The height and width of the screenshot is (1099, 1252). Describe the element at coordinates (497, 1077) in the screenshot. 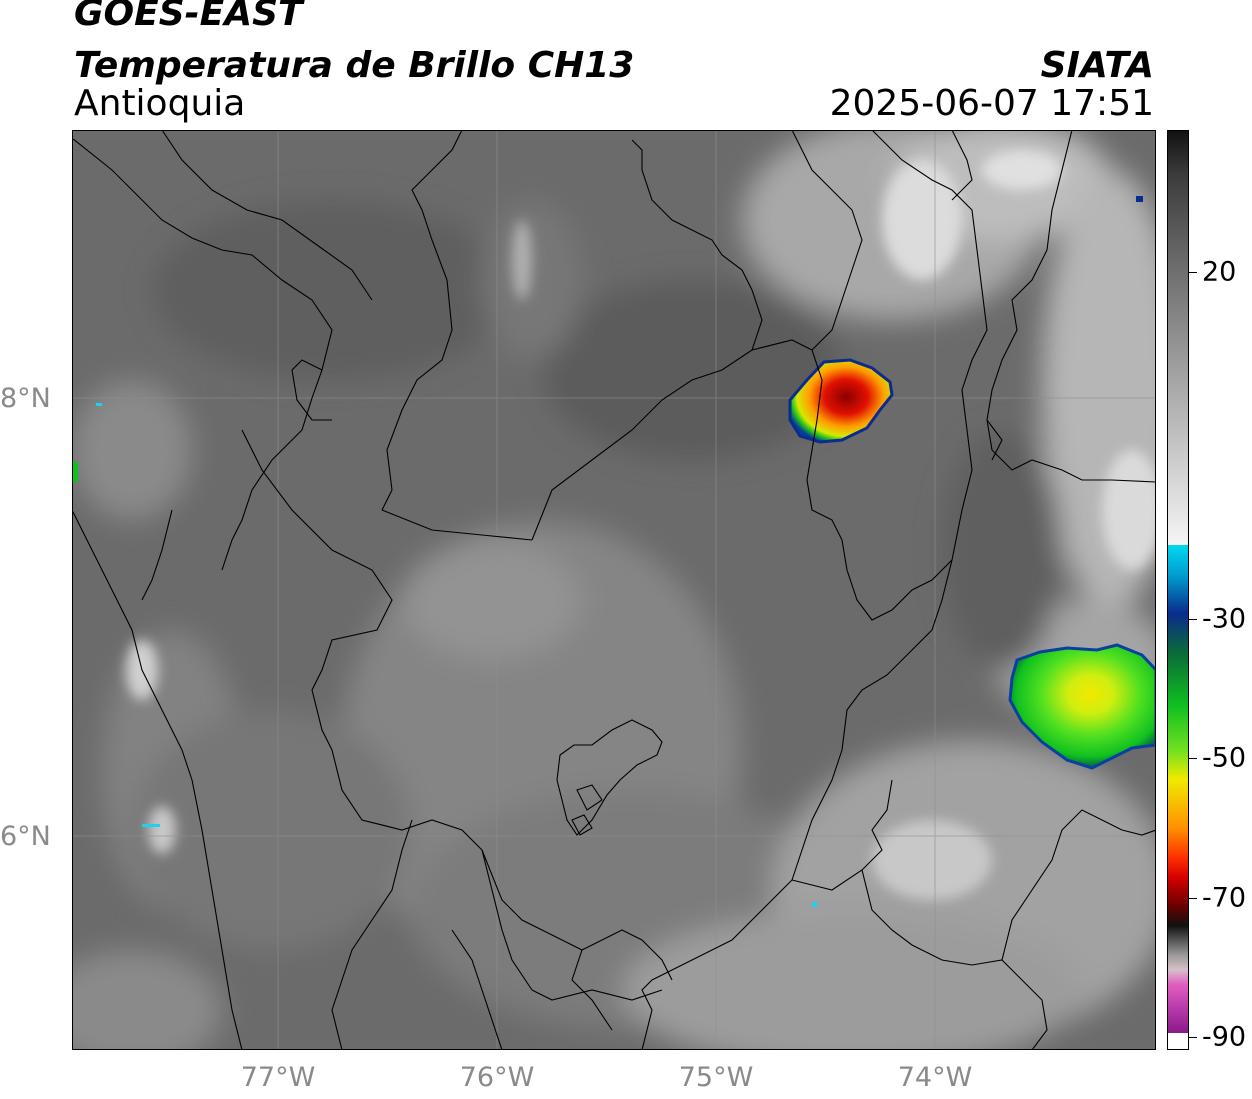

I see `lon-label-76w: 76°W` at that location.